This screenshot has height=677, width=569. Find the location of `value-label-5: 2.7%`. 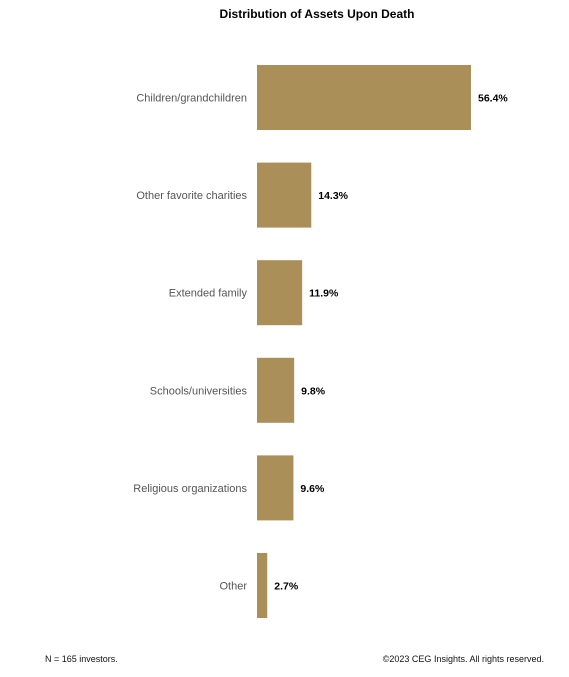

value-label-5: 2.7% is located at coordinates (286, 587).